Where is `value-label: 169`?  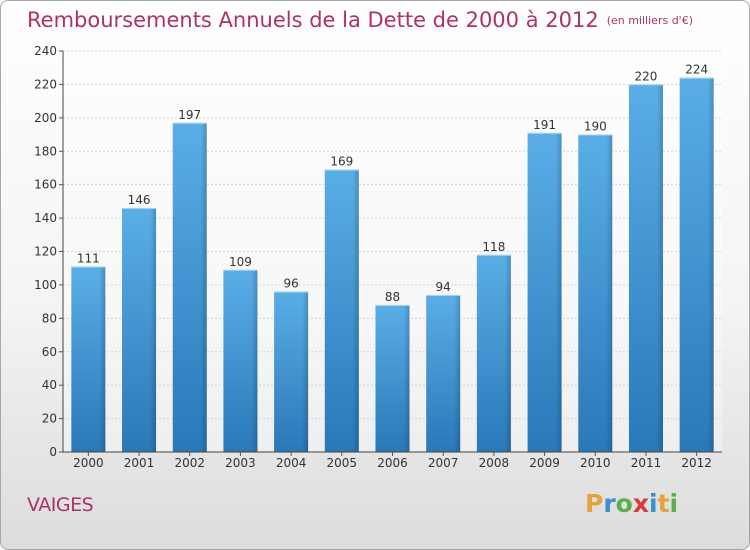
value-label: 169 is located at coordinates (341, 162).